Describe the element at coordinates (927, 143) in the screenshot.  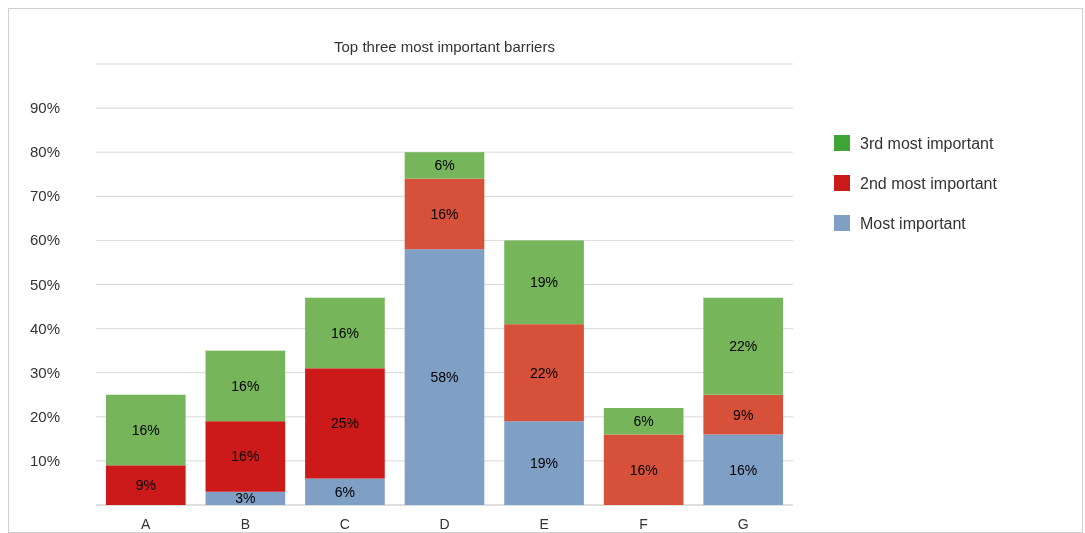
I see `text: 3rd most important` at that location.